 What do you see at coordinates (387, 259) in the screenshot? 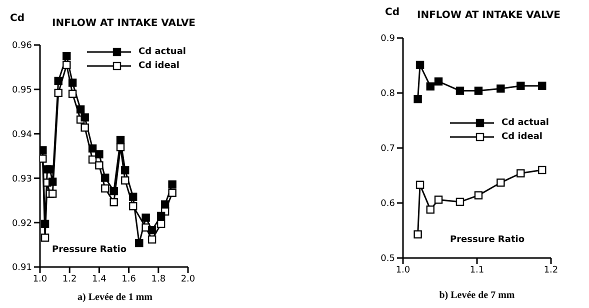
I see `y-tick-label: 0.5` at bounding box center [387, 259].